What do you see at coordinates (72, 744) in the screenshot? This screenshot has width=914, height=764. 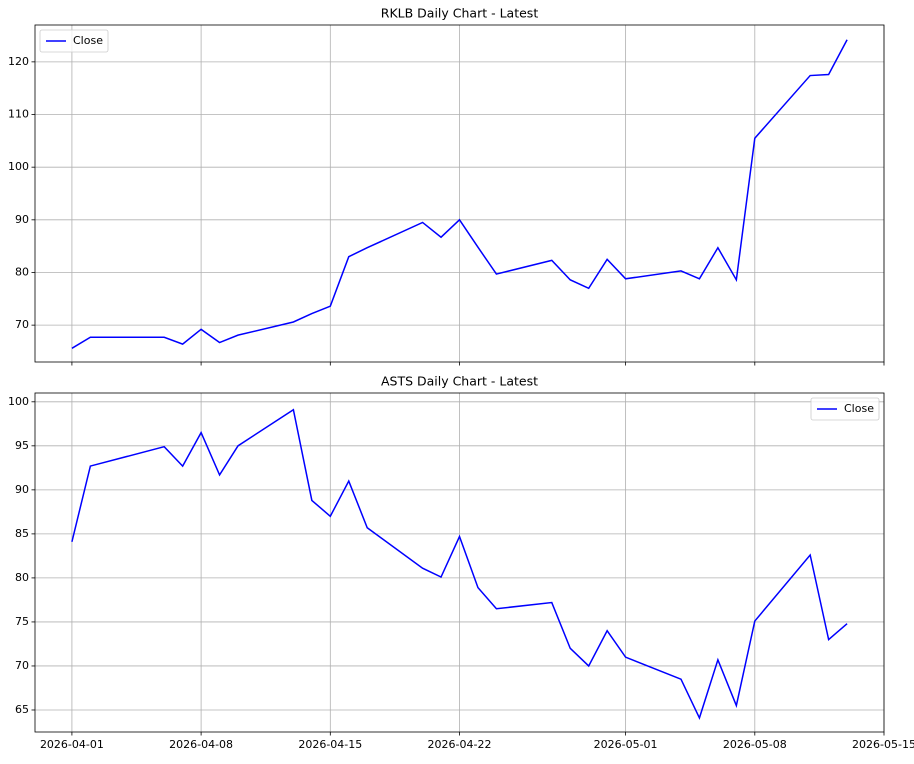 I see `x-tick-label: 2026-04-01` at bounding box center [72, 744].